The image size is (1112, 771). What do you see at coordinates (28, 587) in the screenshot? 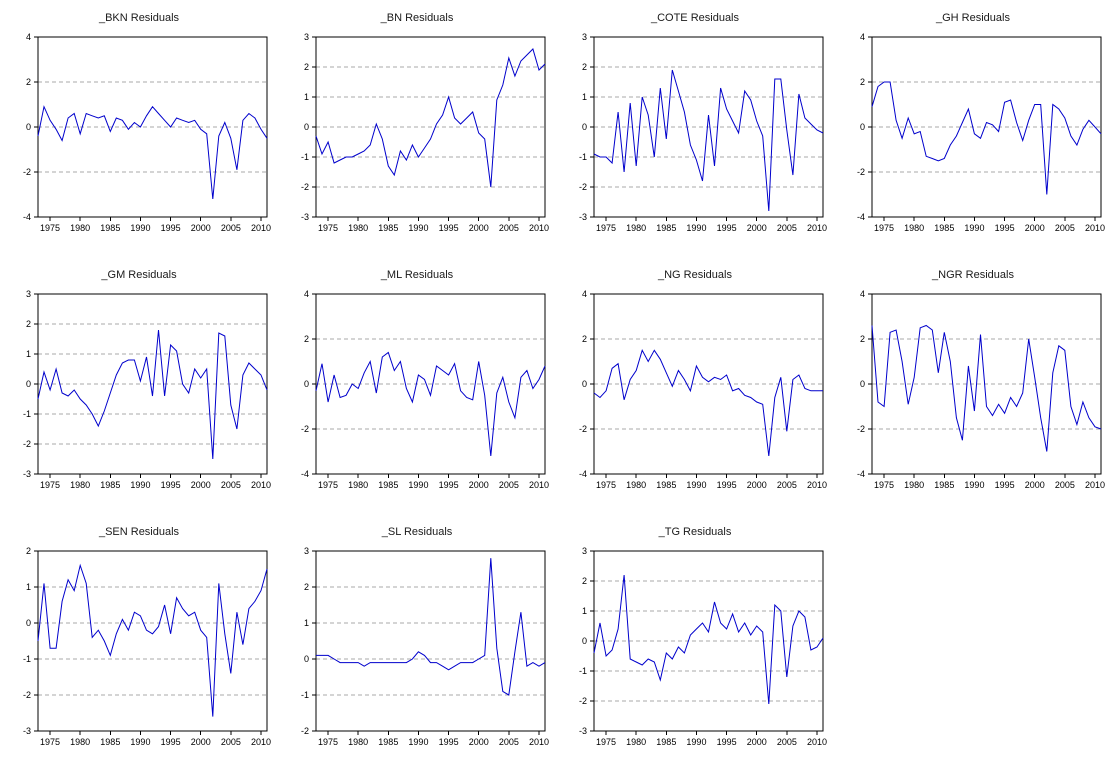
I see `svg-text: 1` at bounding box center [28, 587].